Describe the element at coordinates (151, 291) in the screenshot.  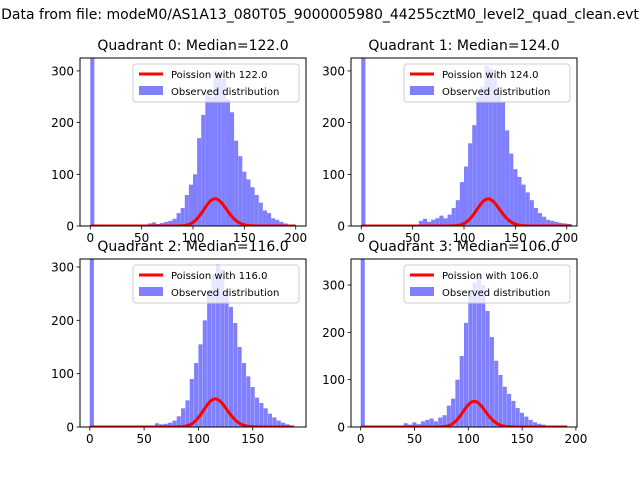
I see `legend-hist-swatch` at that location.